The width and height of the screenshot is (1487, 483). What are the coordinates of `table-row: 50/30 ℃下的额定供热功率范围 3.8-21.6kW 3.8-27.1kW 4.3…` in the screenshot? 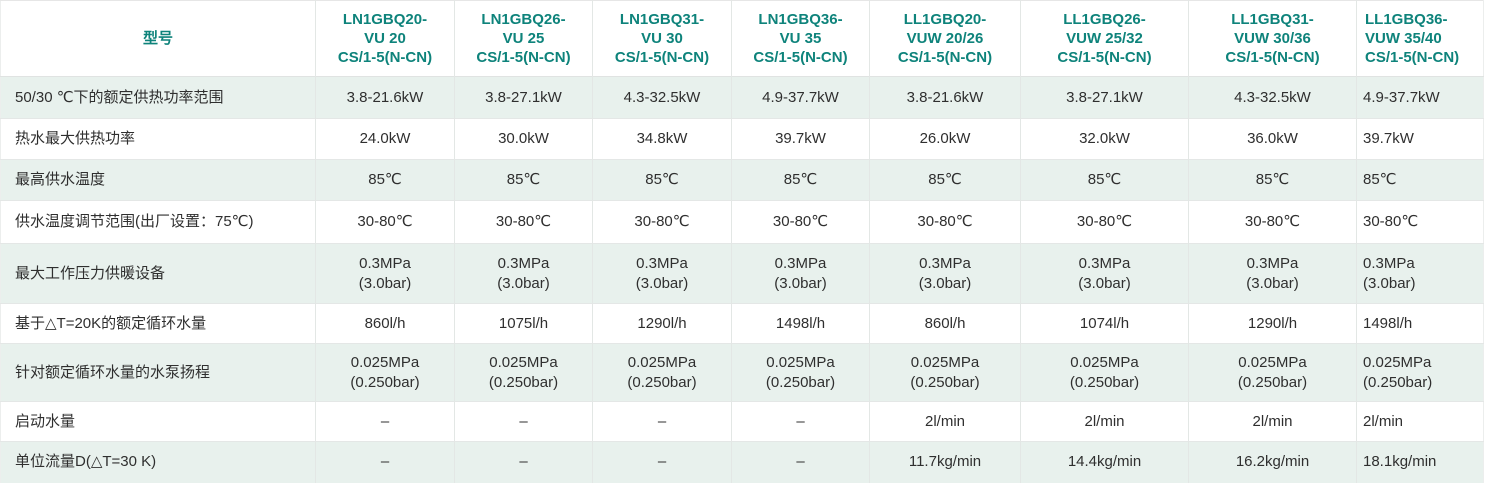 It's located at (742, 97).